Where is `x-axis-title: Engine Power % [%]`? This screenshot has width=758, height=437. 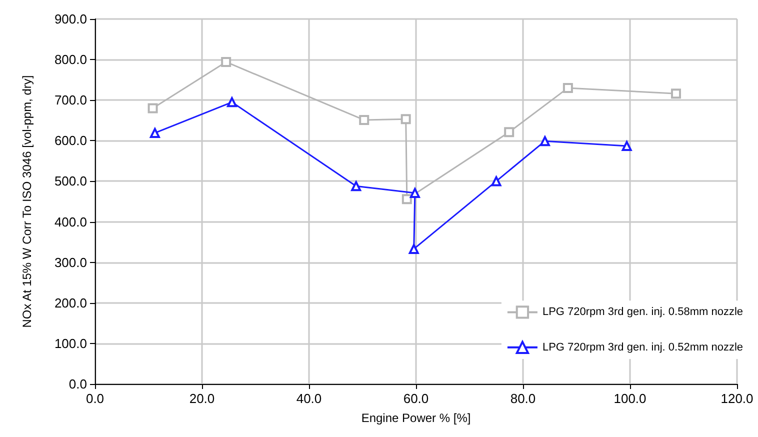 x-axis-title: Engine Power % [%] is located at coordinates (416, 418).